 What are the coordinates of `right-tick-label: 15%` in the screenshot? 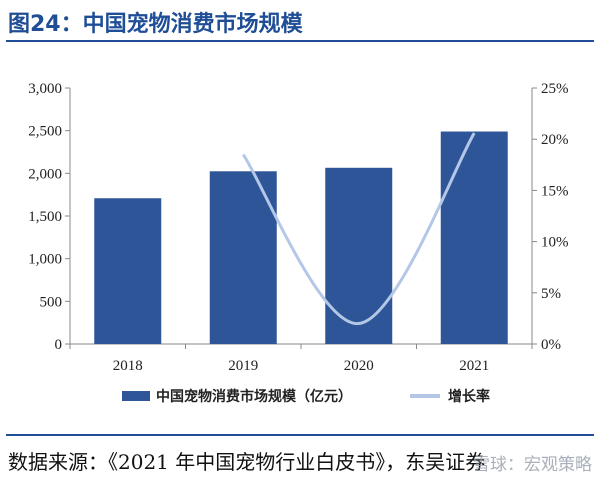 It's located at (555, 191).